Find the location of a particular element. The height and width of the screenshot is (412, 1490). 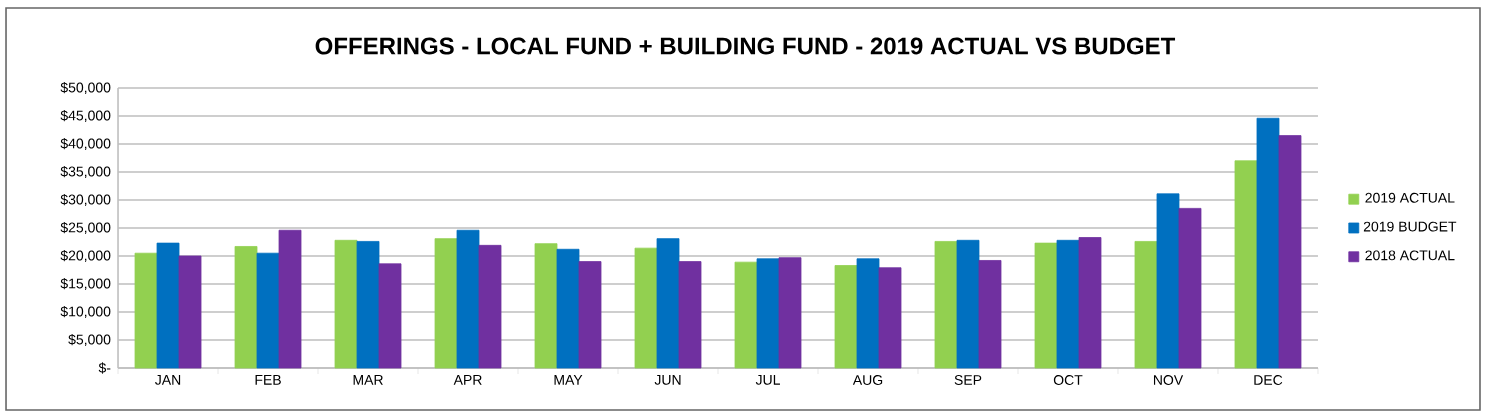

x-tick-label: JAN is located at coordinates (168, 380).